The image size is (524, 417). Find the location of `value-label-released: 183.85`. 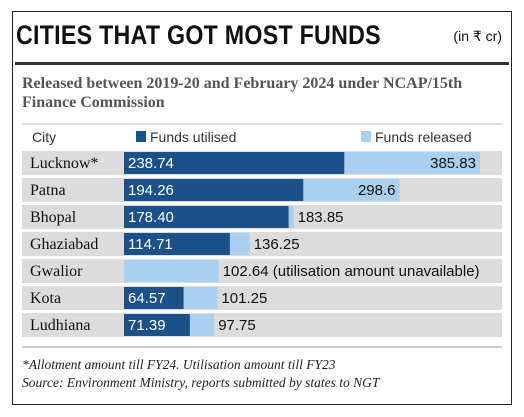

value-label-released: 183.85 is located at coordinates (321, 217).